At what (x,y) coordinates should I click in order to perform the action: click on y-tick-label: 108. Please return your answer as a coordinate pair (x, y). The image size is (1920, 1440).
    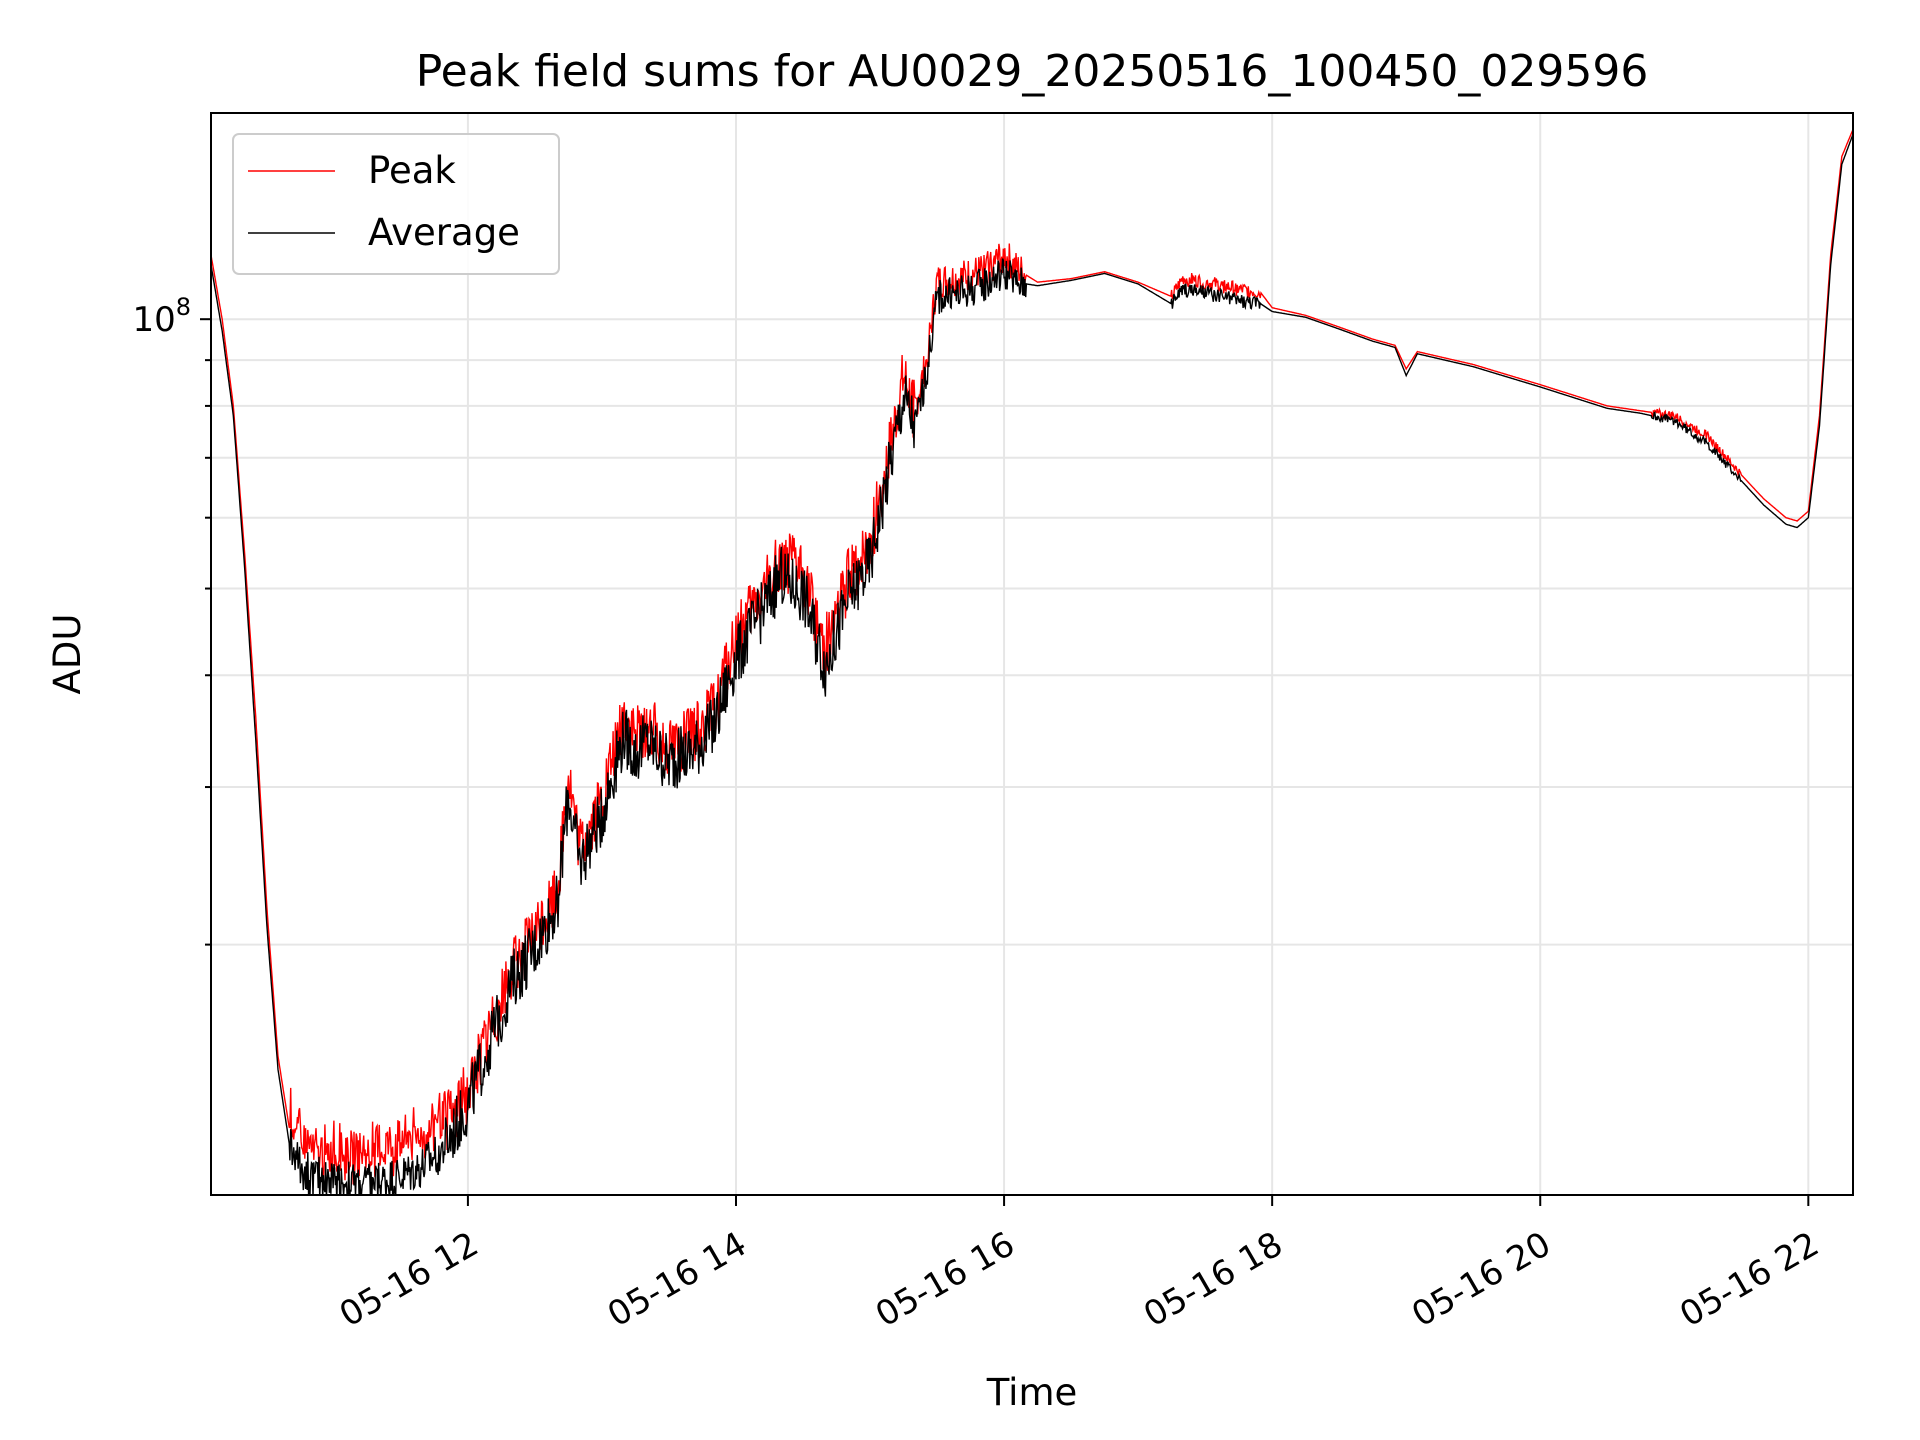
    Looking at the image, I should click on (161, 316).